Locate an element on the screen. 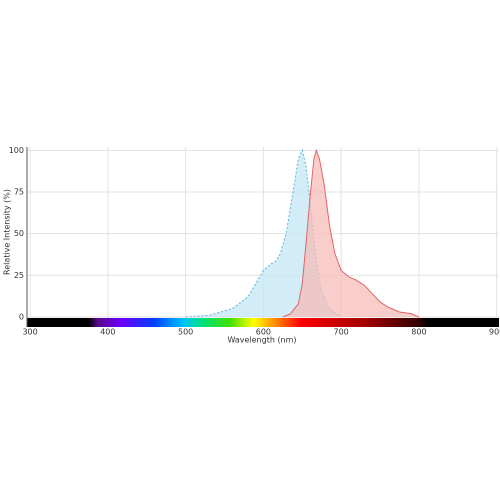  x-tick-label: 700 is located at coordinates (341, 332).